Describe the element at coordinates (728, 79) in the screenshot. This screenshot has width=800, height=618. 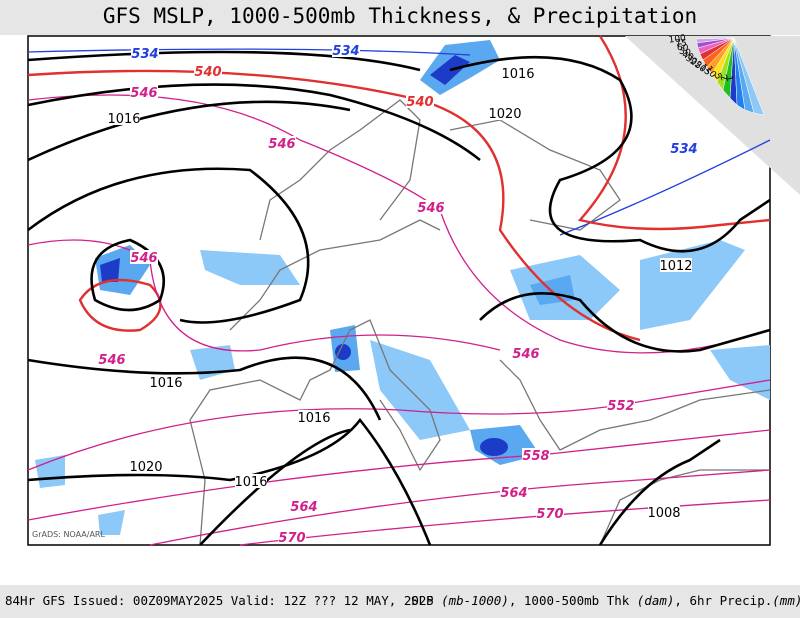
I see `colorbar-label: 1` at that location.